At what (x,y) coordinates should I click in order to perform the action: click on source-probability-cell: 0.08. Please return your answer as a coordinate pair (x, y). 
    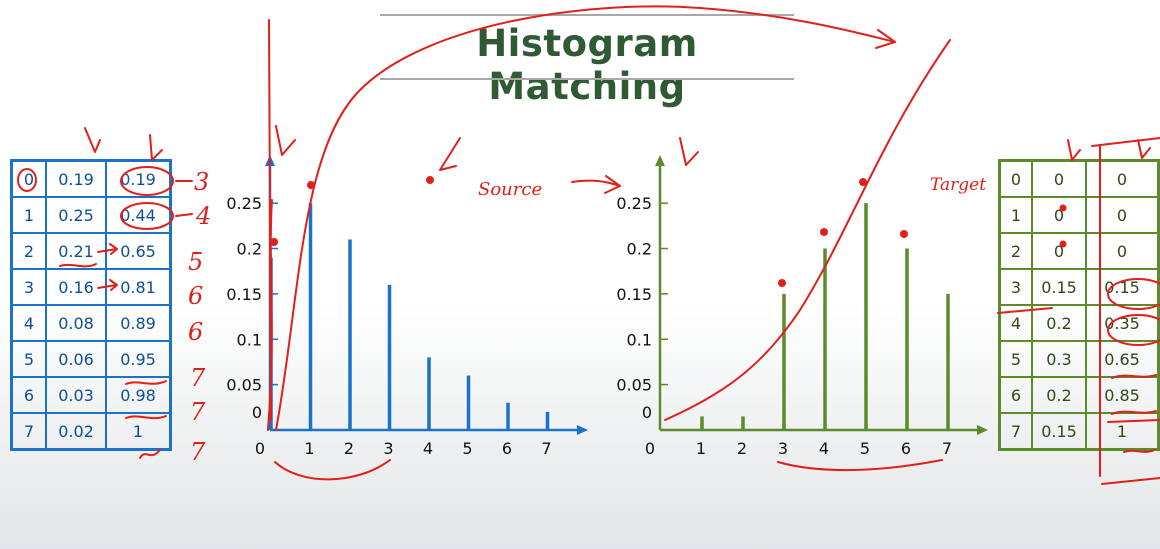
    Looking at the image, I should click on (76, 323).